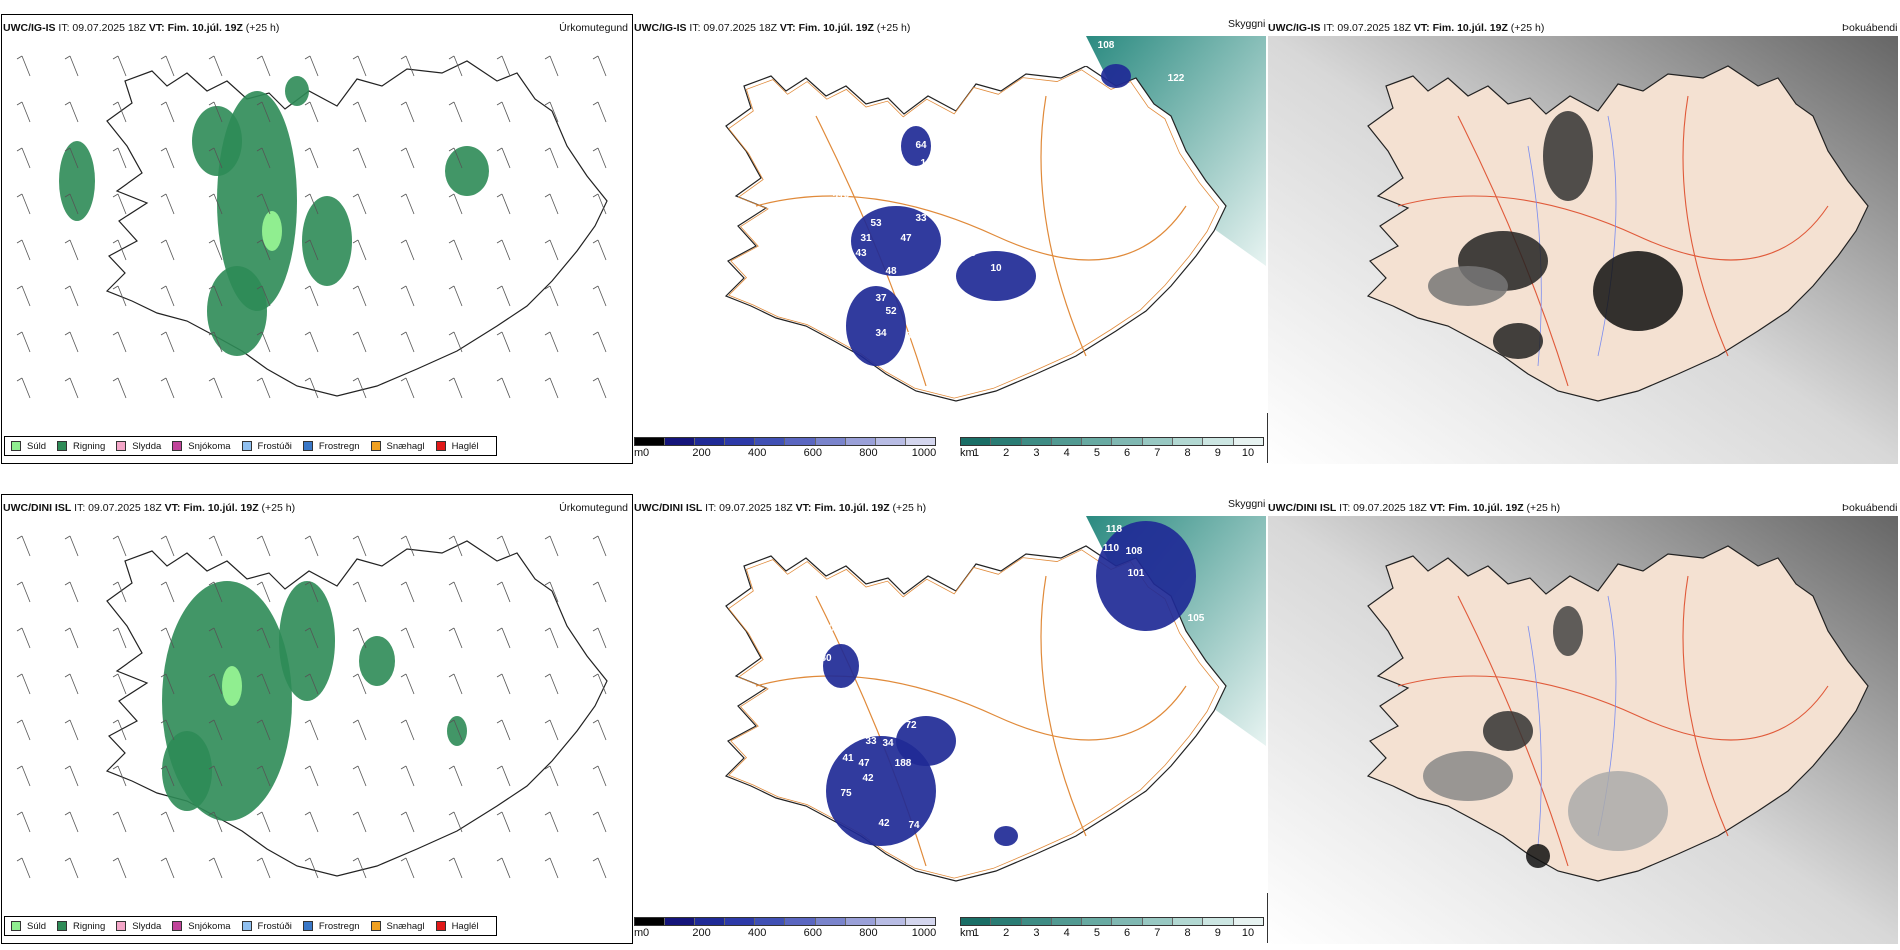 This screenshot has width=1900, height=950. I want to click on cloud-height-label: 80, so click(826, 658).